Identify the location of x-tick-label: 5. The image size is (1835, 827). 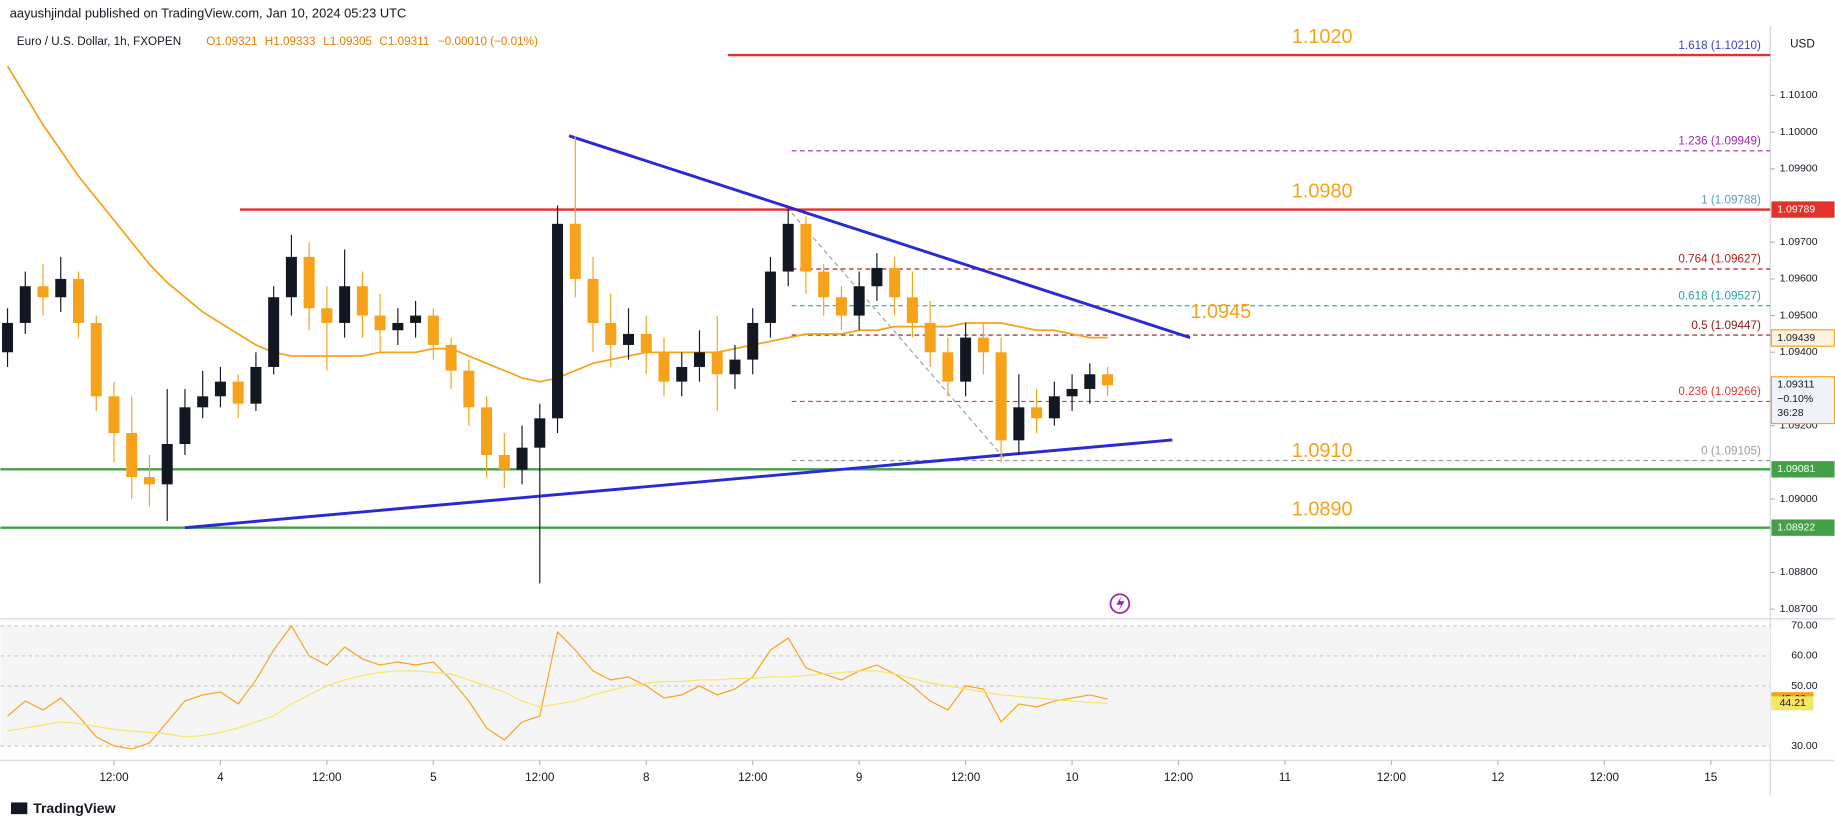
(433, 777).